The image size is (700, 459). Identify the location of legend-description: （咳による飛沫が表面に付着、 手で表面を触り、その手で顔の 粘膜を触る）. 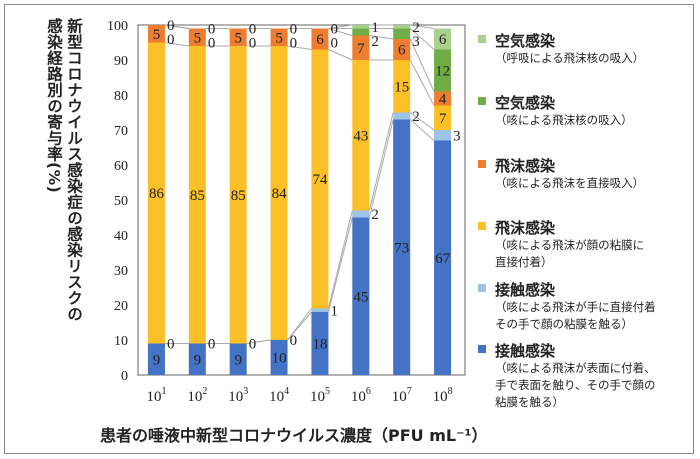
(575, 385).